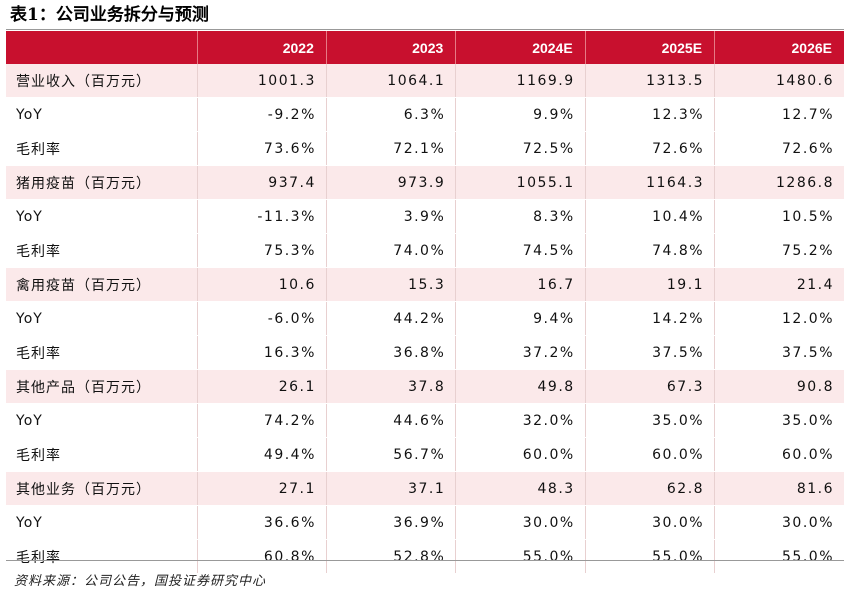  I want to click on cell-value: 72.5%, so click(520, 148).